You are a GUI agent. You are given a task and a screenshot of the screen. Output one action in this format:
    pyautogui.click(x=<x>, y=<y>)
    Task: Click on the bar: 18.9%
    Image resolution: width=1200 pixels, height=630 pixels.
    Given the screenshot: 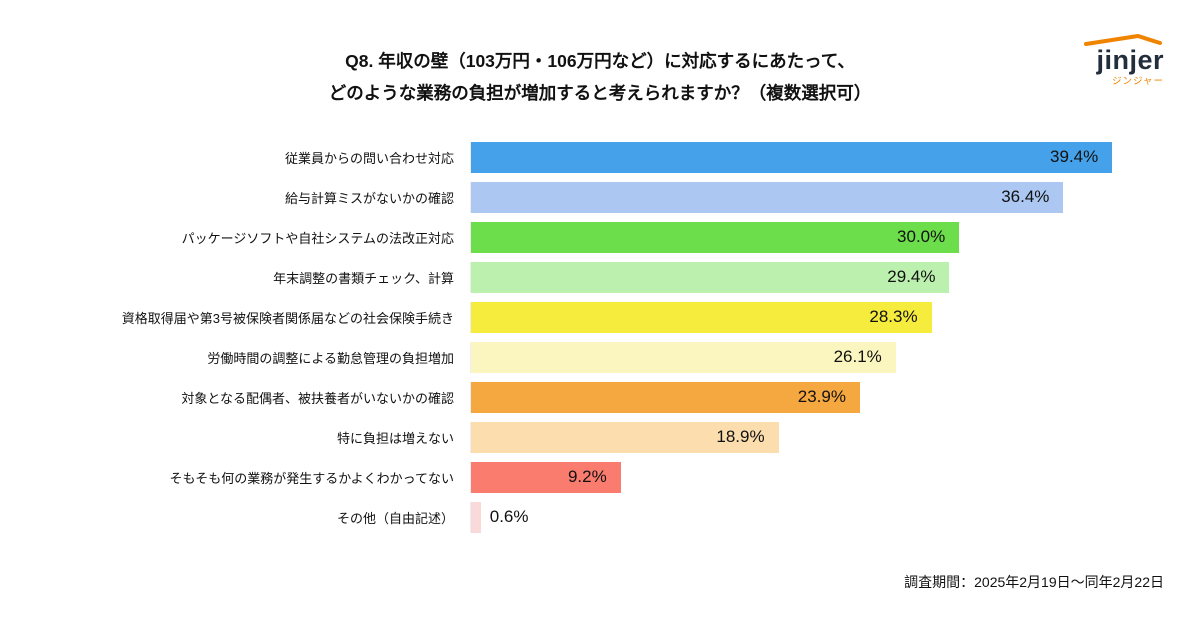 What is the action you would take?
    pyautogui.click(x=625, y=437)
    